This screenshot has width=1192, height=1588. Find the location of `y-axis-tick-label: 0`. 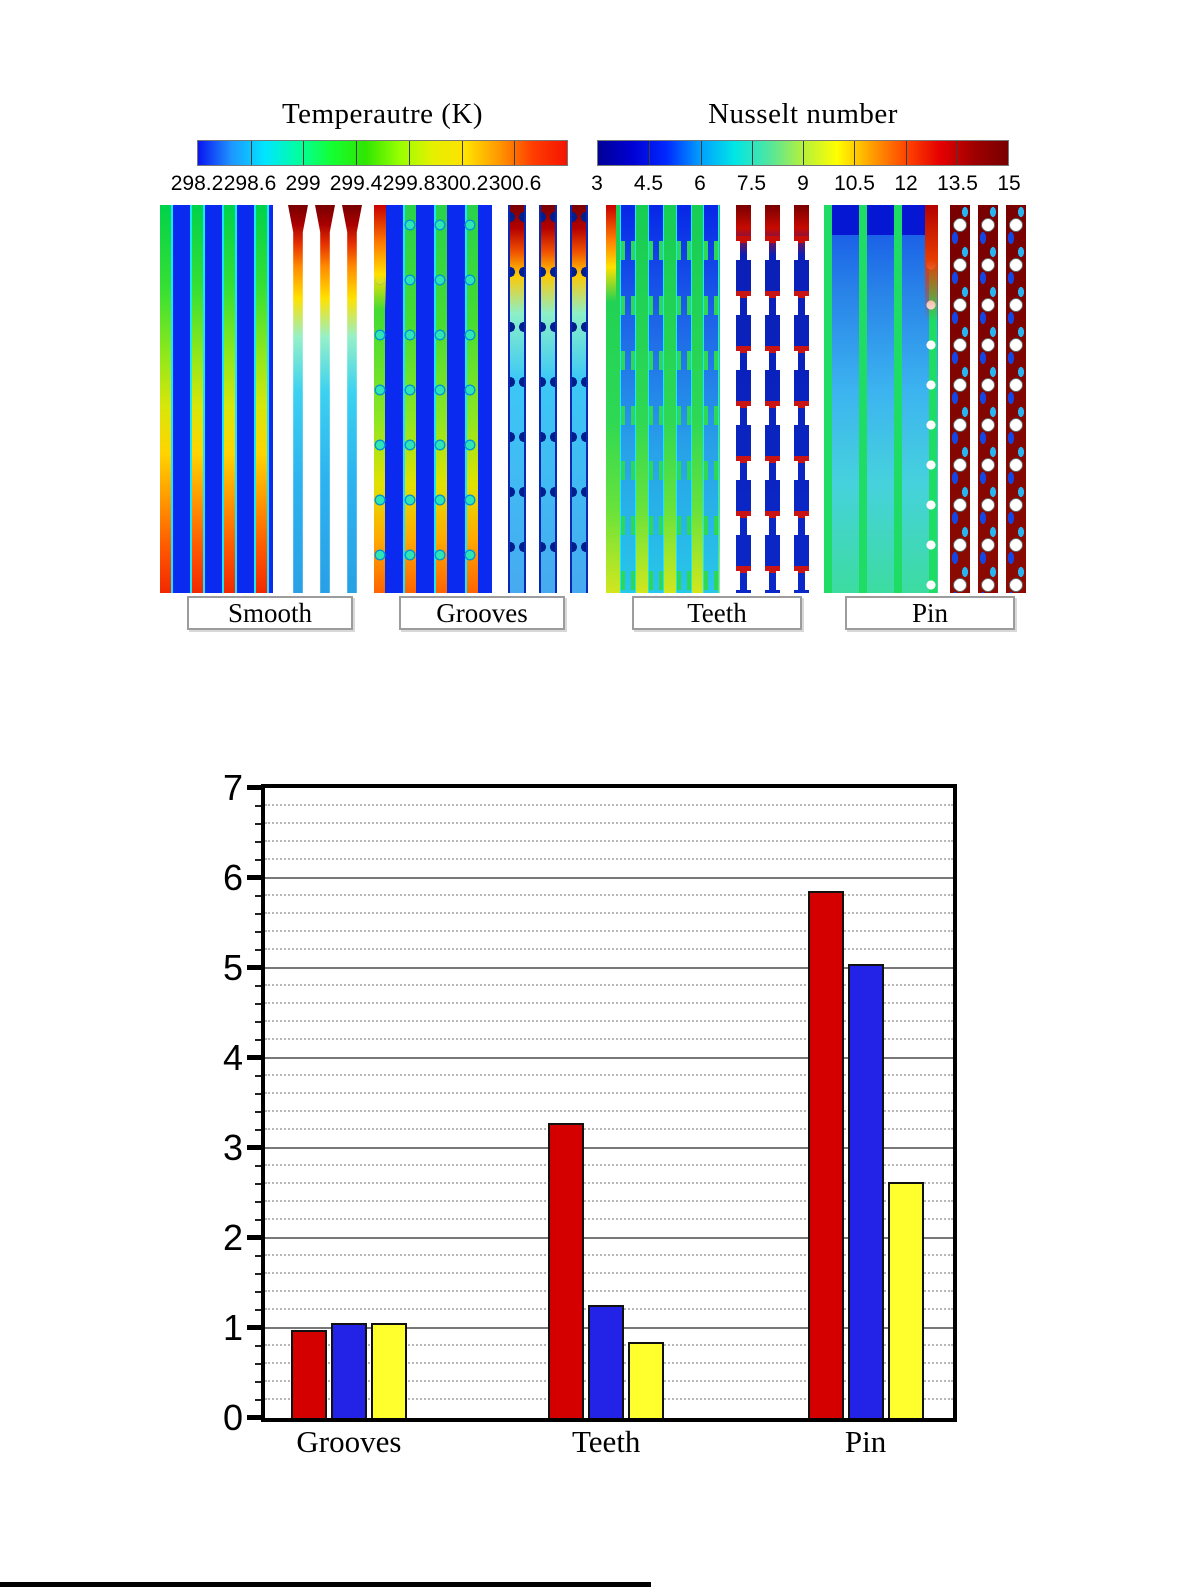

y-axis-tick-label: 0 is located at coordinates (232, 1417).